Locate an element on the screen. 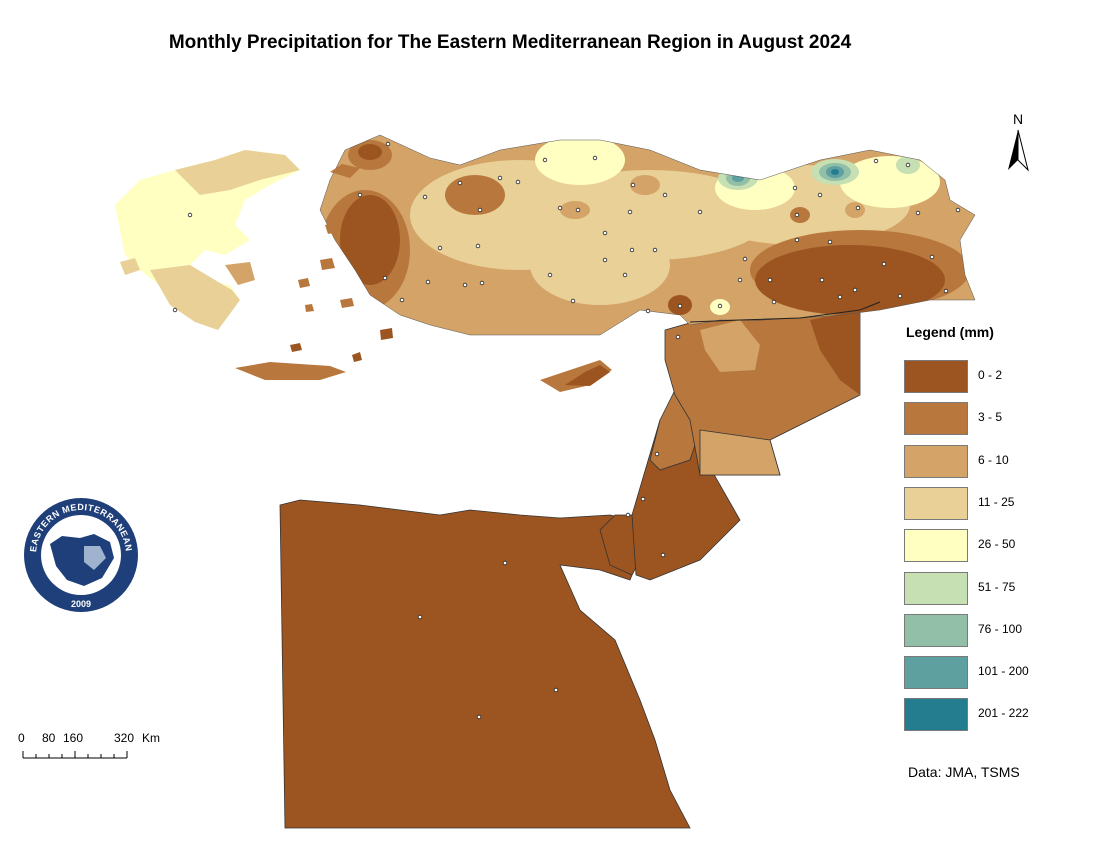 The height and width of the screenshot is (850, 1100). legend-item: 101 - 200 is located at coordinates (994, 673).